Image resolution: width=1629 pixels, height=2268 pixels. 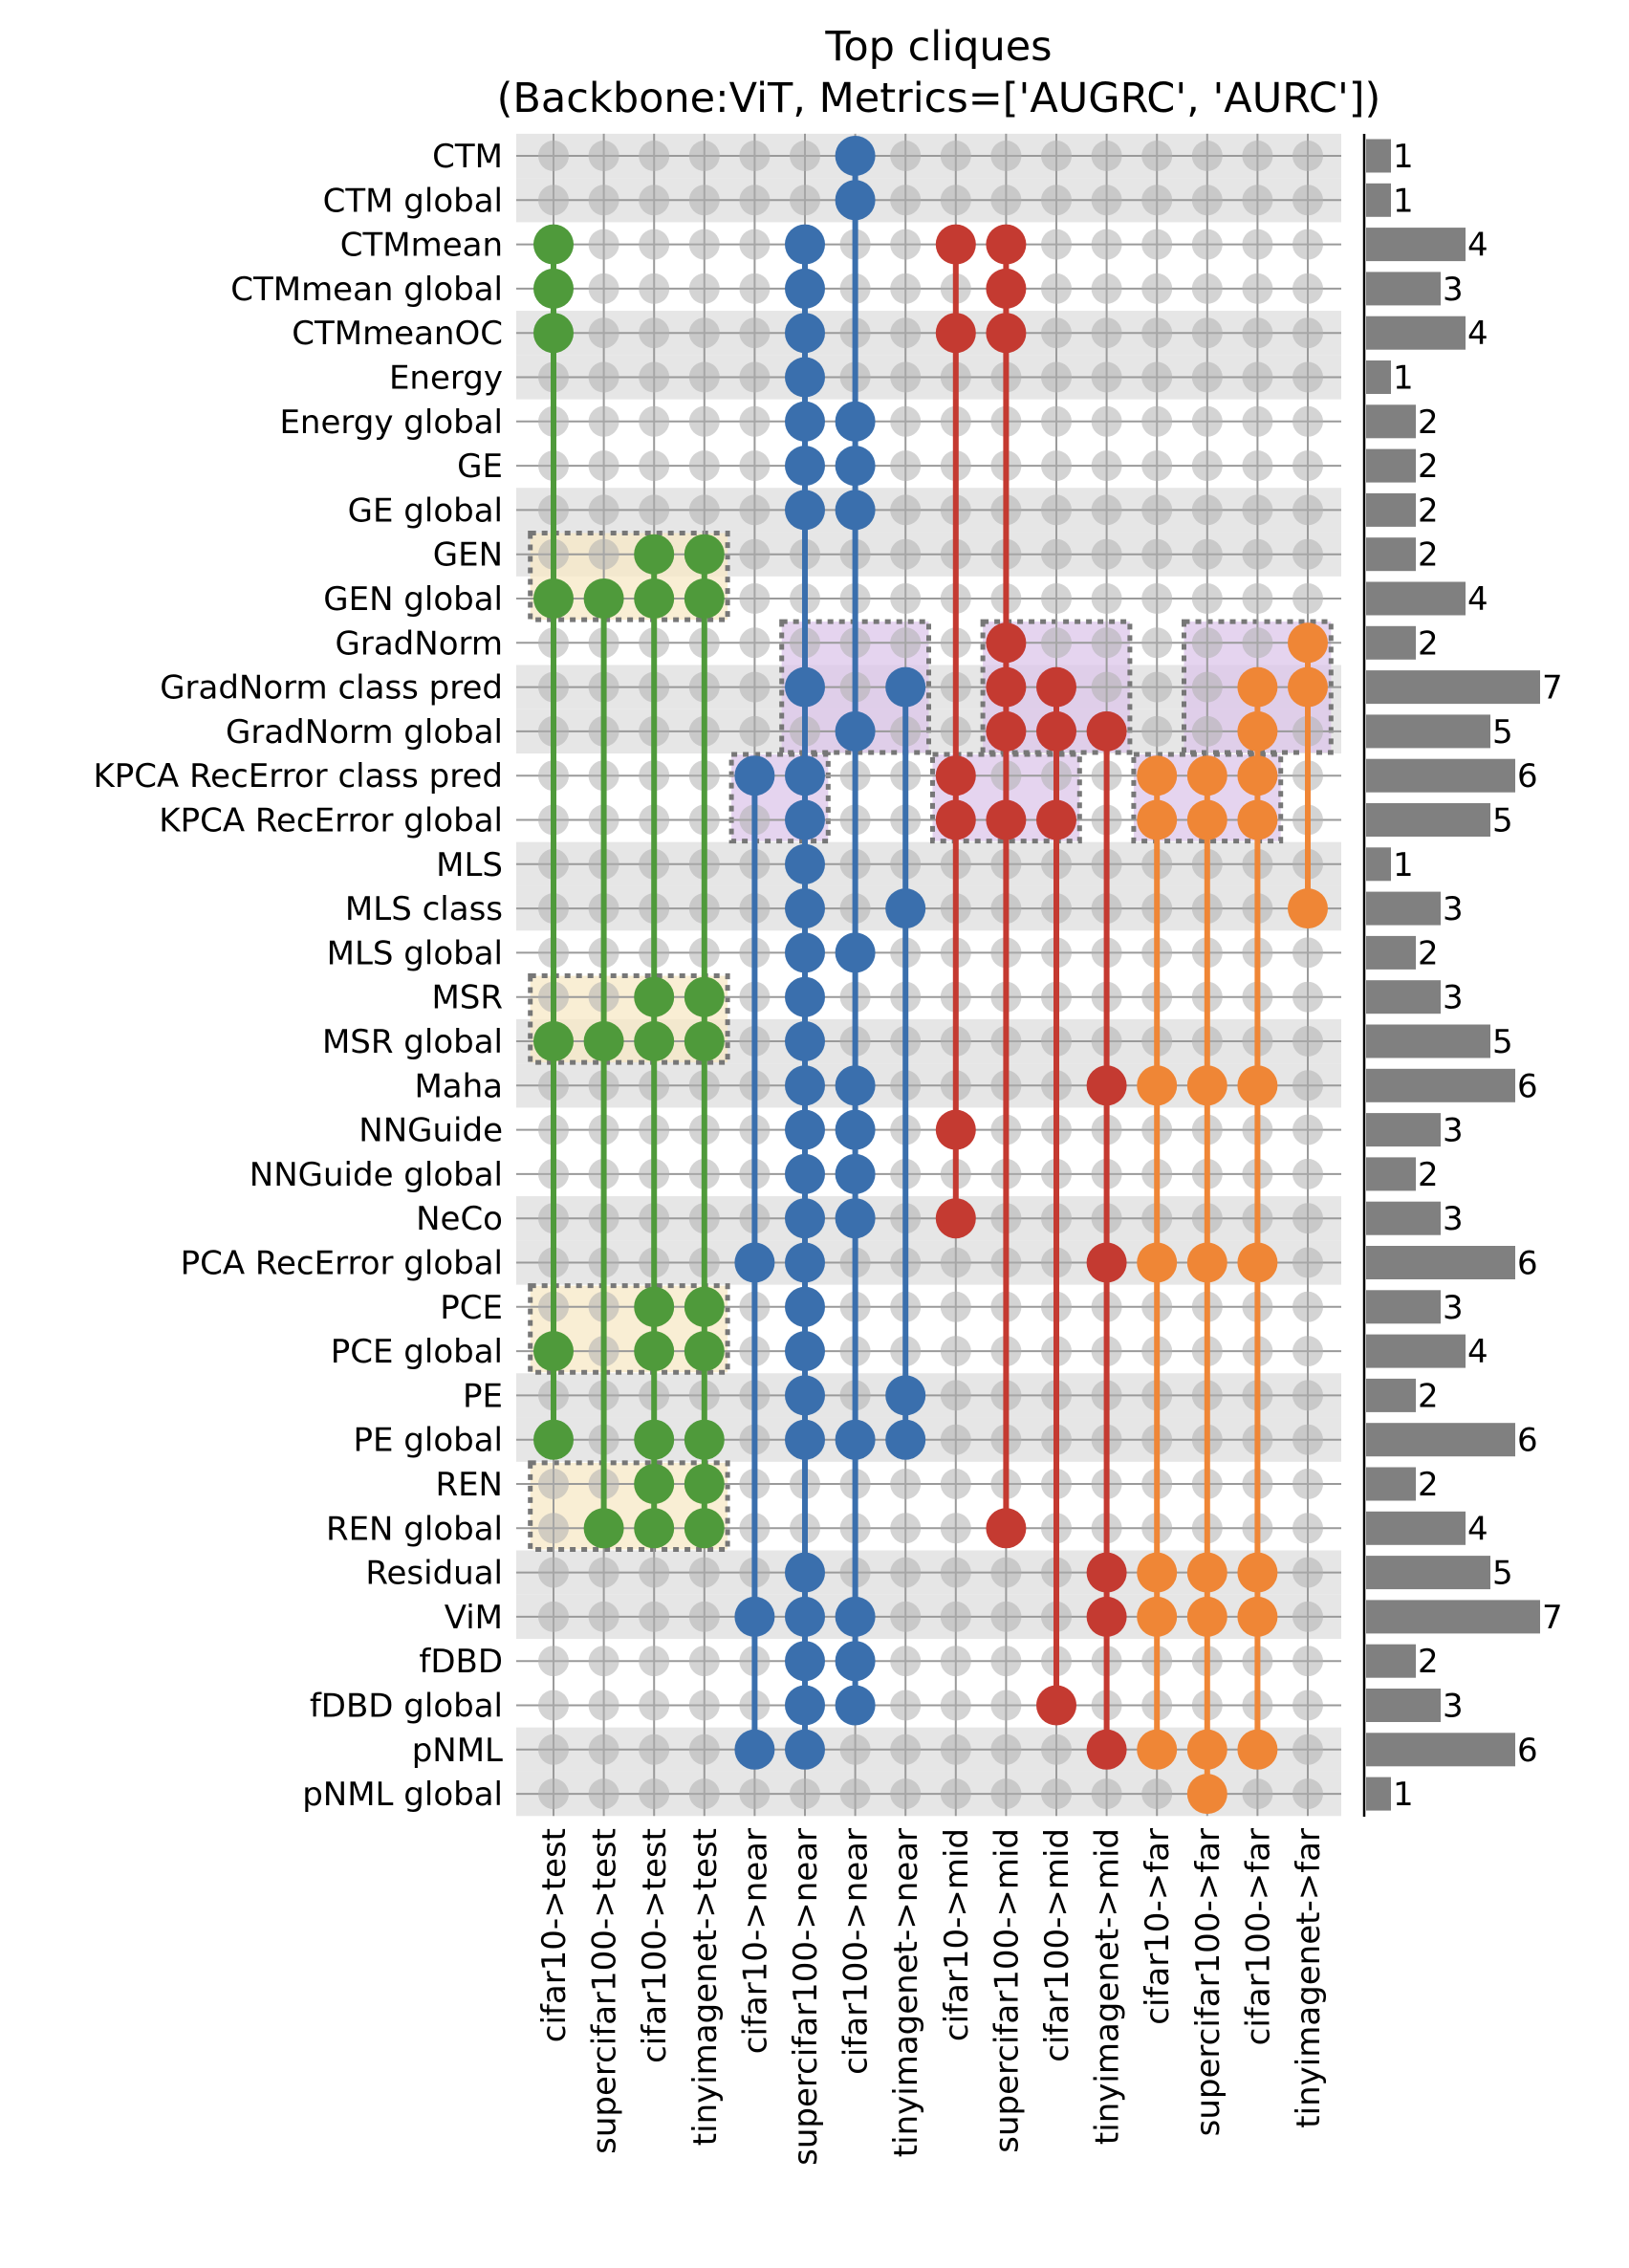 What do you see at coordinates (467, 998) in the screenshot?
I see `row-label: MSR` at bounding box center [467, 998].